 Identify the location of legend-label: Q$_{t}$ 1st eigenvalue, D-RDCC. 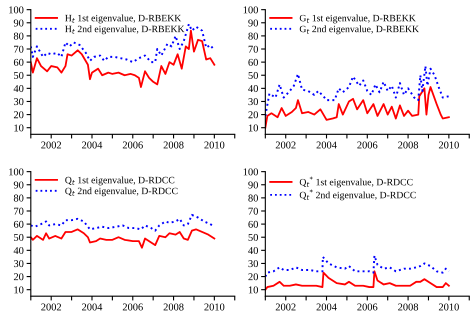
(119, 181).